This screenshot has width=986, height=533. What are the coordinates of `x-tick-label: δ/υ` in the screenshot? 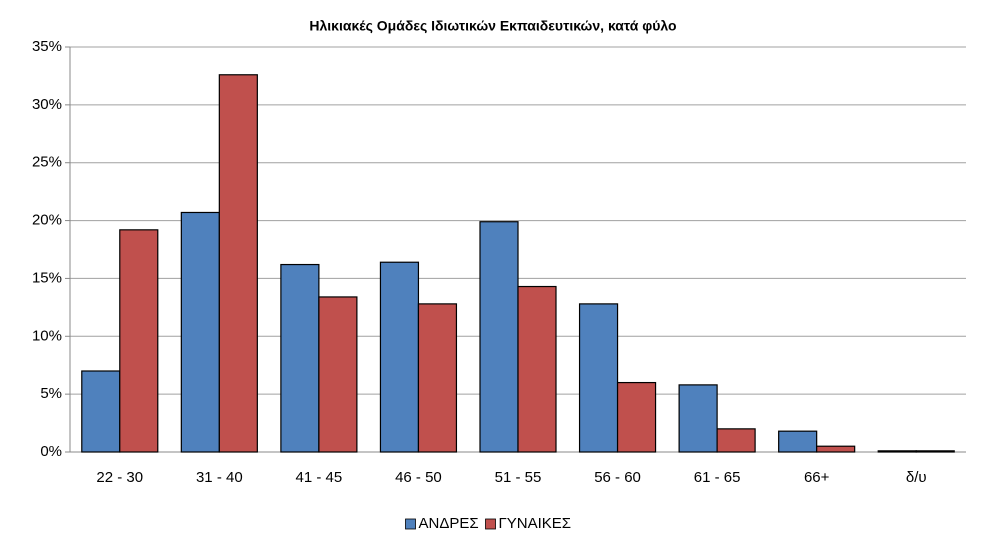 It's located at (916, 477).